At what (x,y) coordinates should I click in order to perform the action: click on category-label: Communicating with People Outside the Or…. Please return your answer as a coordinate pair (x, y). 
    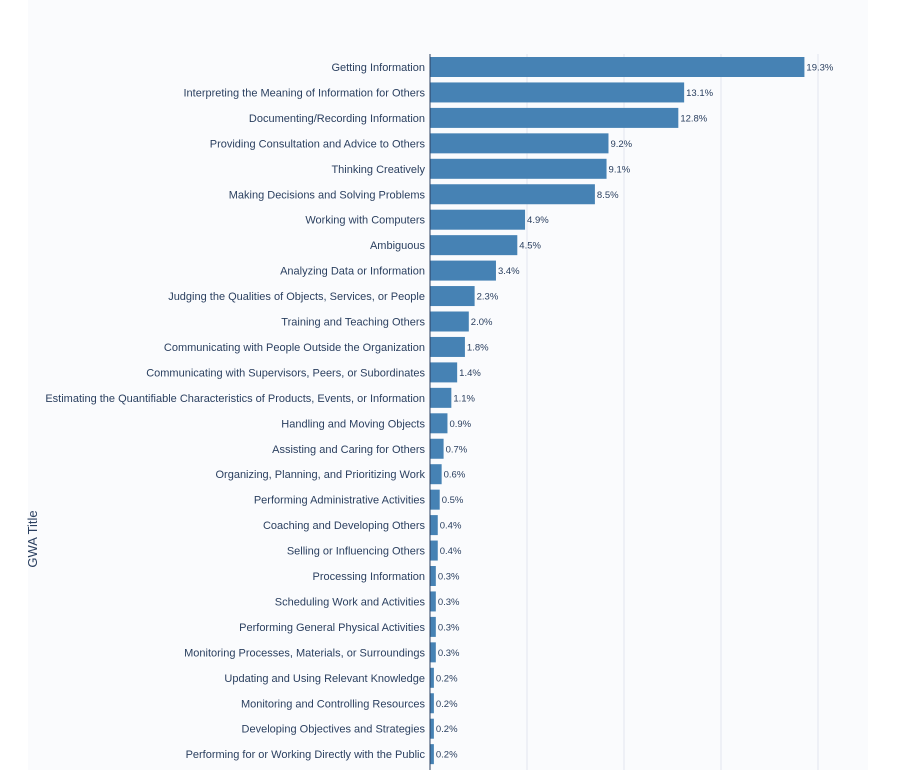
    Looking at the image, I should click on (294, 348).